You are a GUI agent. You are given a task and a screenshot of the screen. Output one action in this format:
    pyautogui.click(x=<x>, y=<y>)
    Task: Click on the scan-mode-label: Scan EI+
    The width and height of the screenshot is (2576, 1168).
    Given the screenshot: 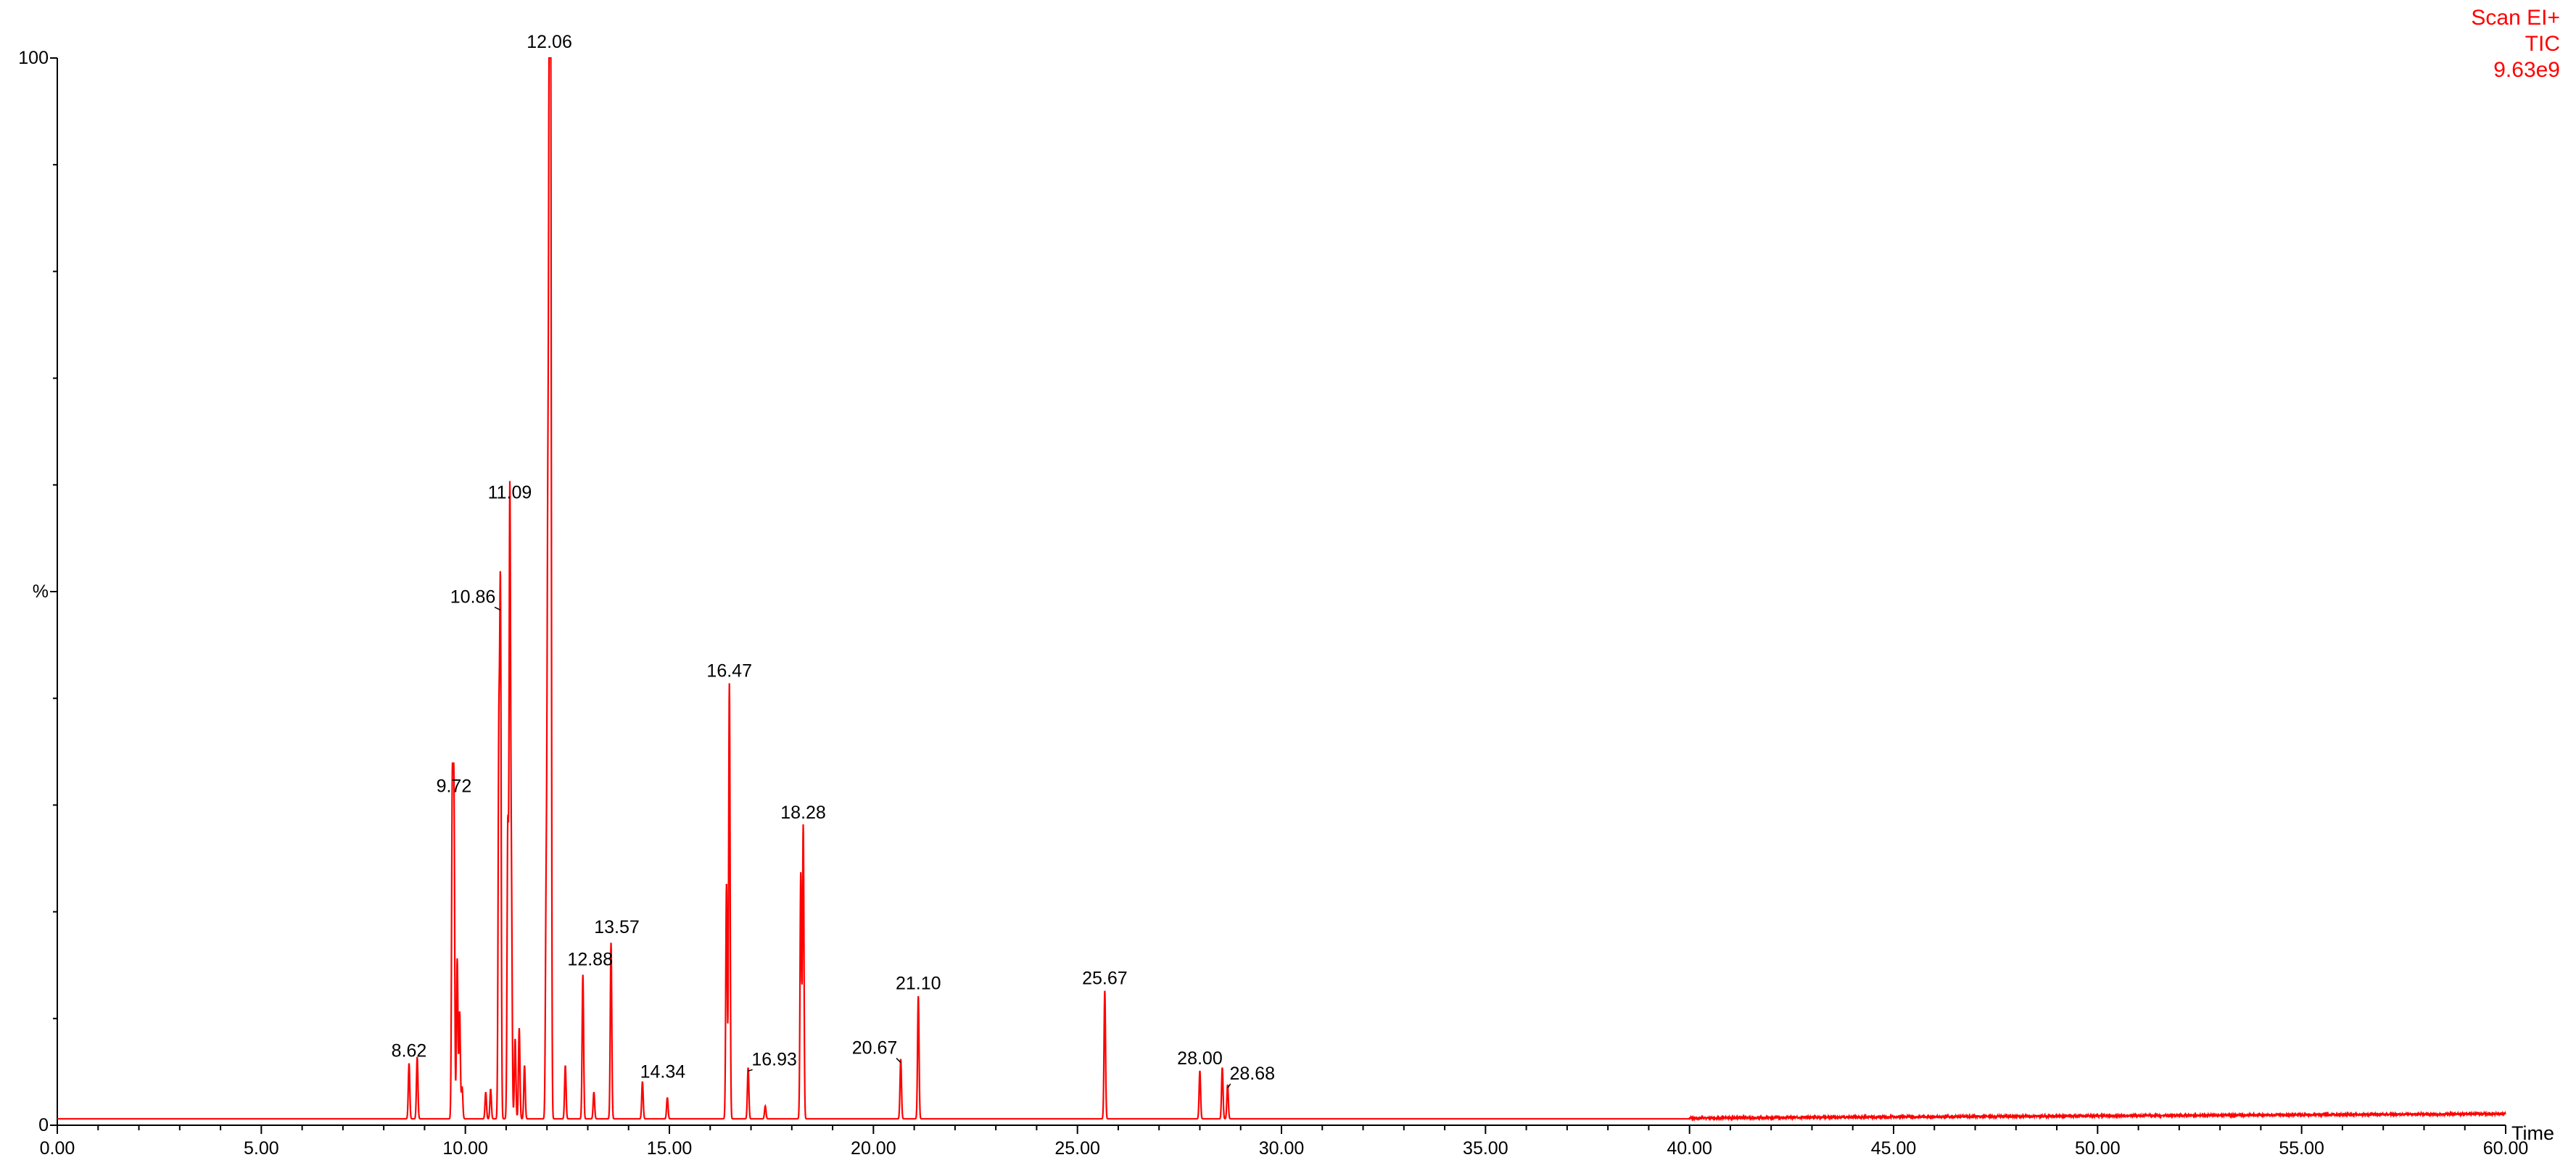 What is the action you would take?
    pyautogui.click(x=2515, y=18)
    